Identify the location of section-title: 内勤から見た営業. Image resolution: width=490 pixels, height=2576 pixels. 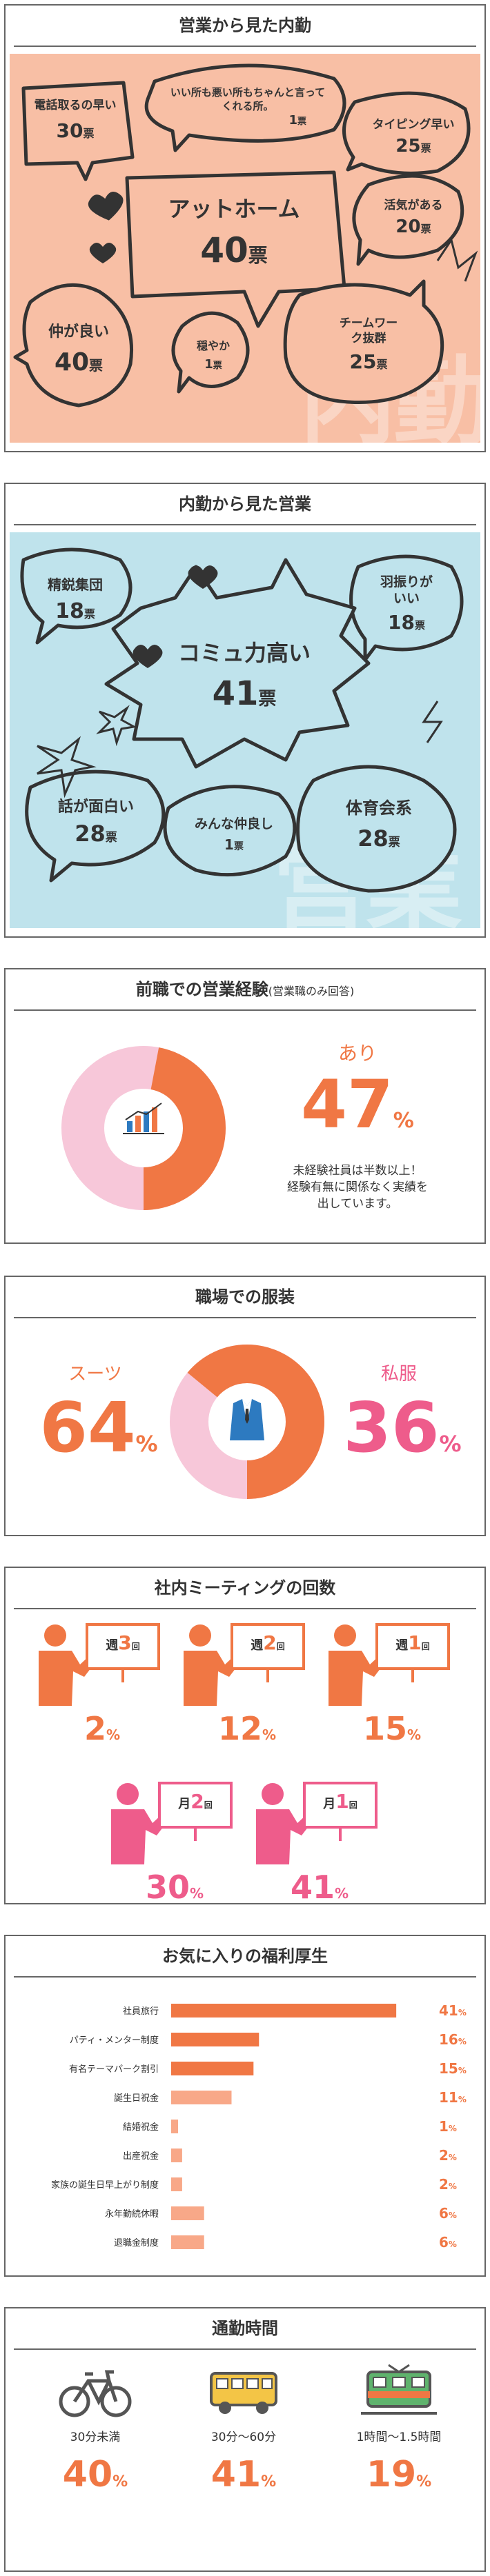
(245, 504).